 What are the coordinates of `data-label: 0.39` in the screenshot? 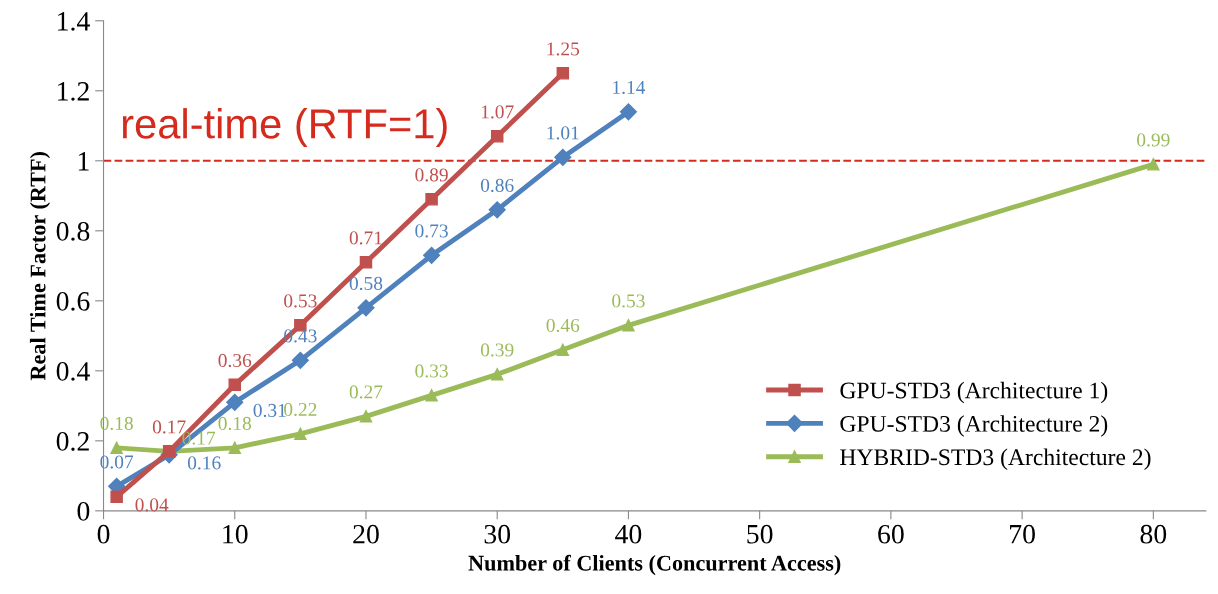 It's located at (497, 350).